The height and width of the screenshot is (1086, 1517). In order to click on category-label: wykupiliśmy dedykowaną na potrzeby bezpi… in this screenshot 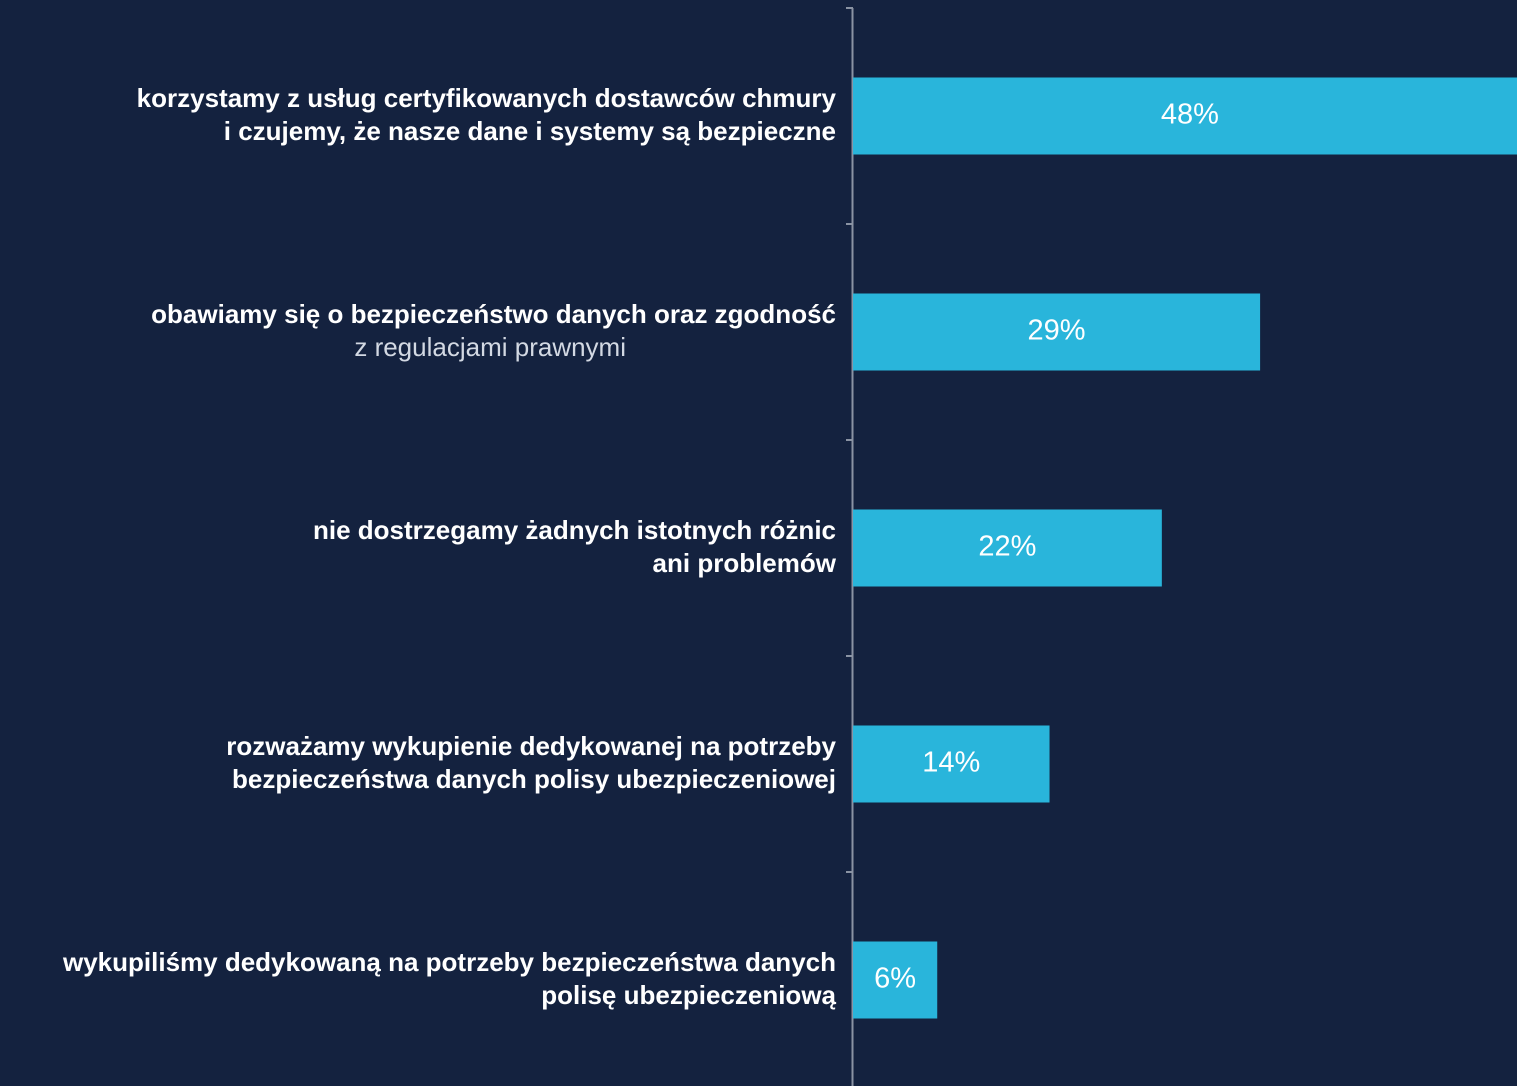, I will do `click(449, 962)`.